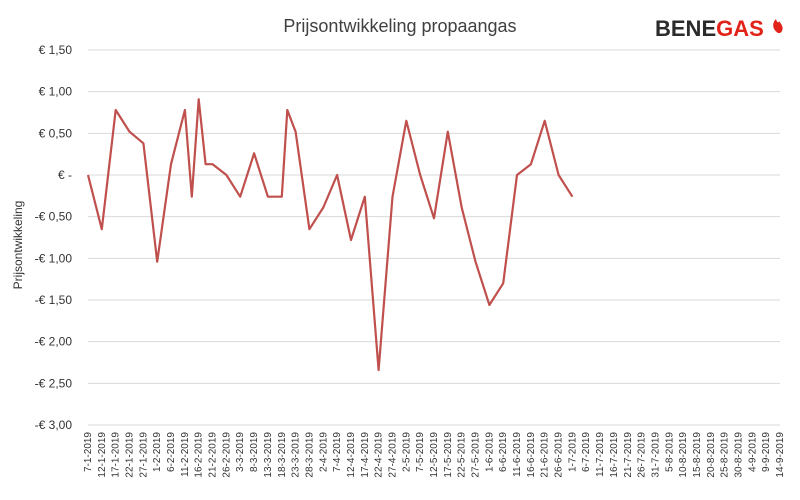  What do you see at coordinates (503, 452) in the screenshot?
I see `x-tick-label: 6-6-2019` at bounding box center [503, 452].